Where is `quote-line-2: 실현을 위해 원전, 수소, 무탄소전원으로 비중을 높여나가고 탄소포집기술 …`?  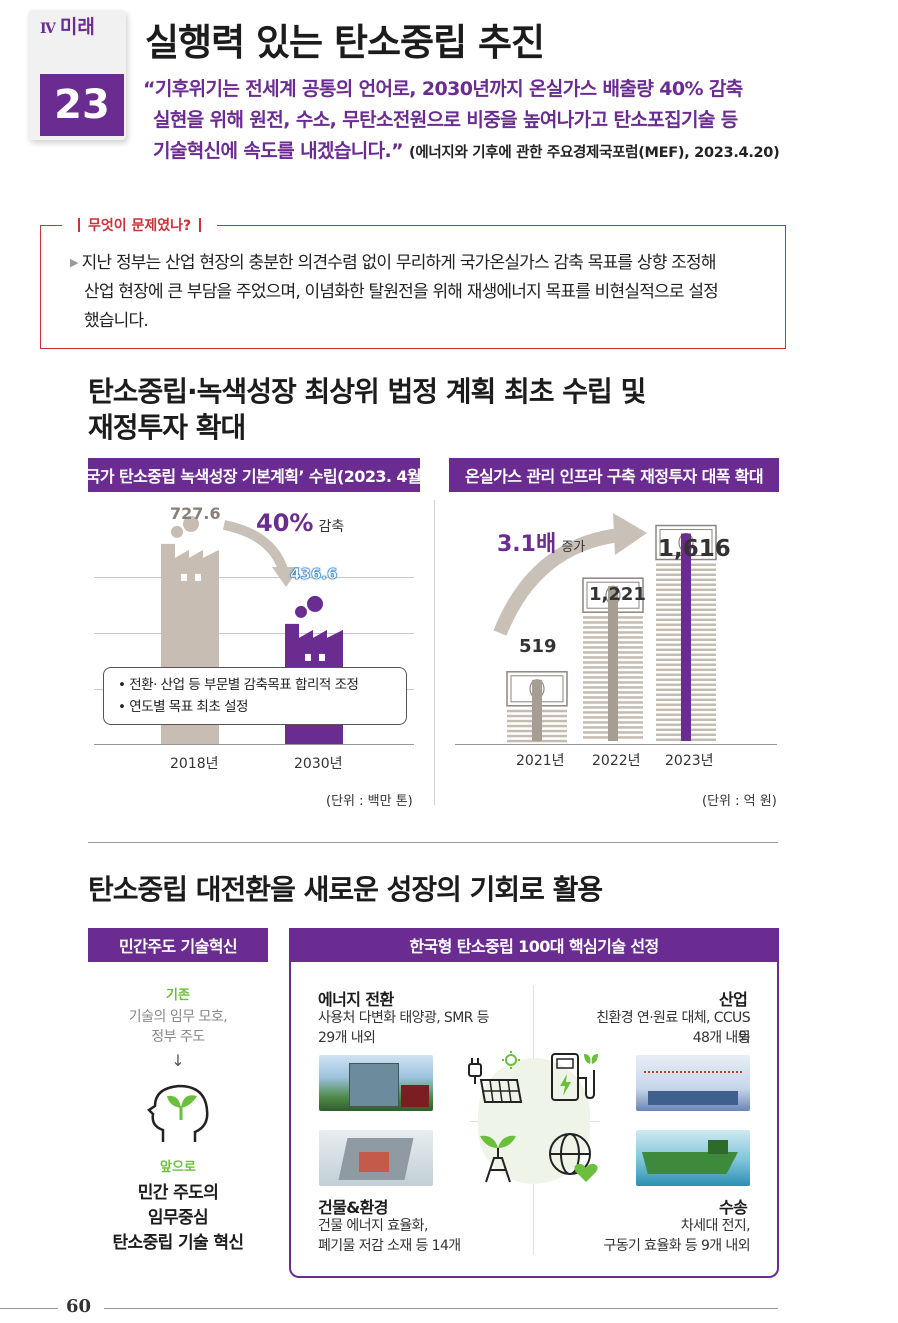
quote-line-2: 실현을 위해 원전, 수소, 무탄소전원으로 비중을 높여나가고 탄소포집기술 … is located at coordinates (445, 120).